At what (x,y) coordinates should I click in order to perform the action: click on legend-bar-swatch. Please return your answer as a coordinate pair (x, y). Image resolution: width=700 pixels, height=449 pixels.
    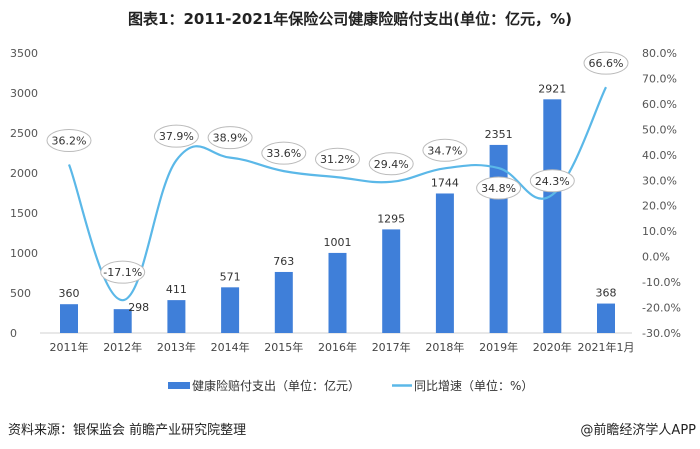
    Looking at the image, I should click on (179, 385).